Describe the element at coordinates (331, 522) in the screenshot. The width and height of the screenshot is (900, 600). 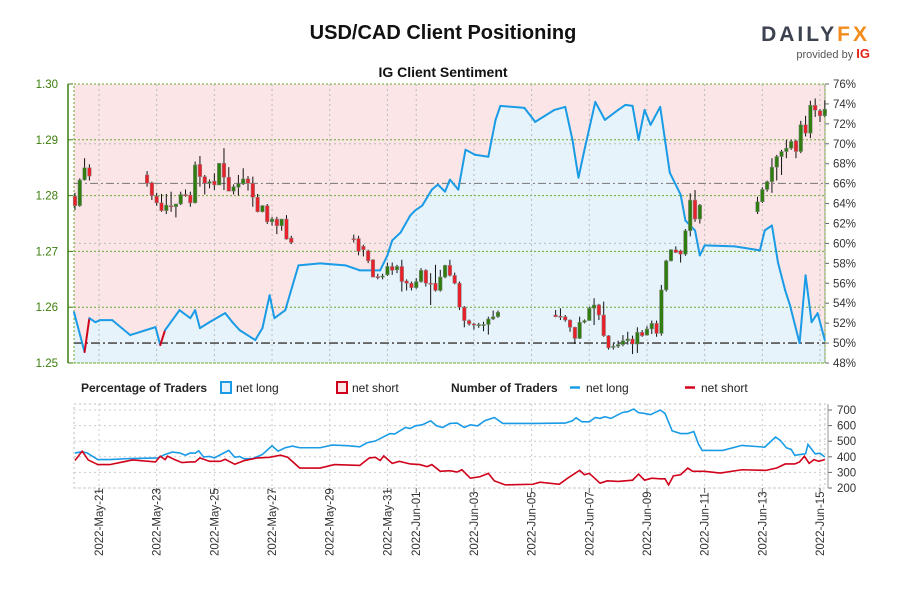
I see `date-tick-label: 2022-May-29` at that location.